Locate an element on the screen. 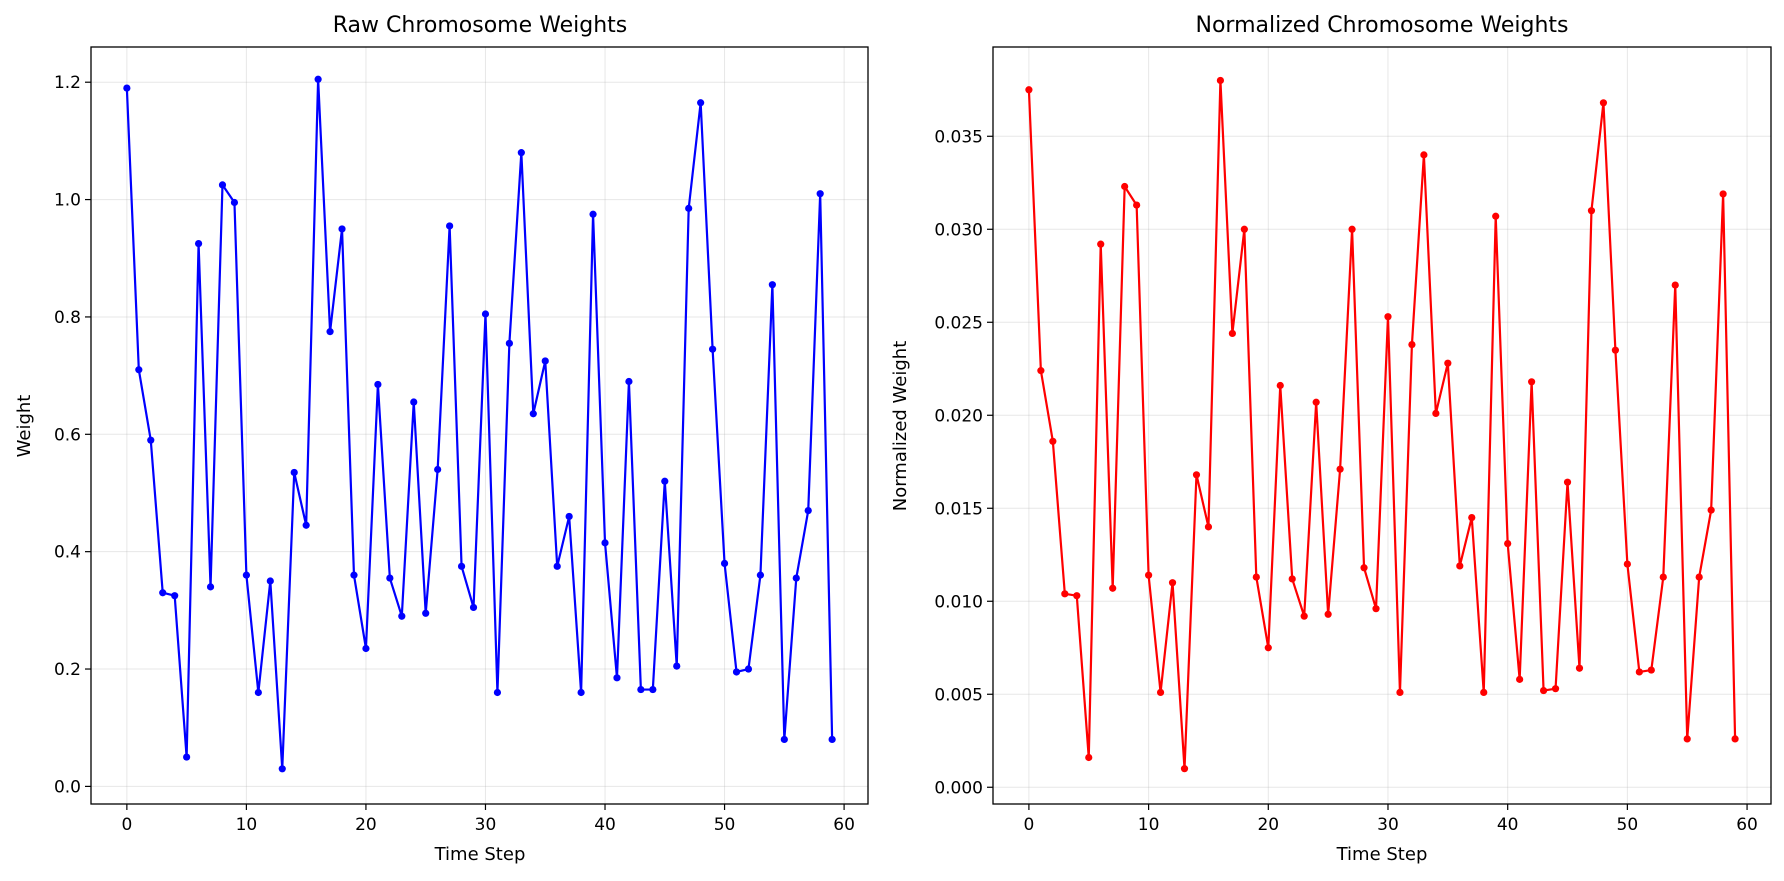 Image resolution: width=1784 pixels, height=881 pixels. y-tick-label: 0.015 is located at coordinates (958, 509).